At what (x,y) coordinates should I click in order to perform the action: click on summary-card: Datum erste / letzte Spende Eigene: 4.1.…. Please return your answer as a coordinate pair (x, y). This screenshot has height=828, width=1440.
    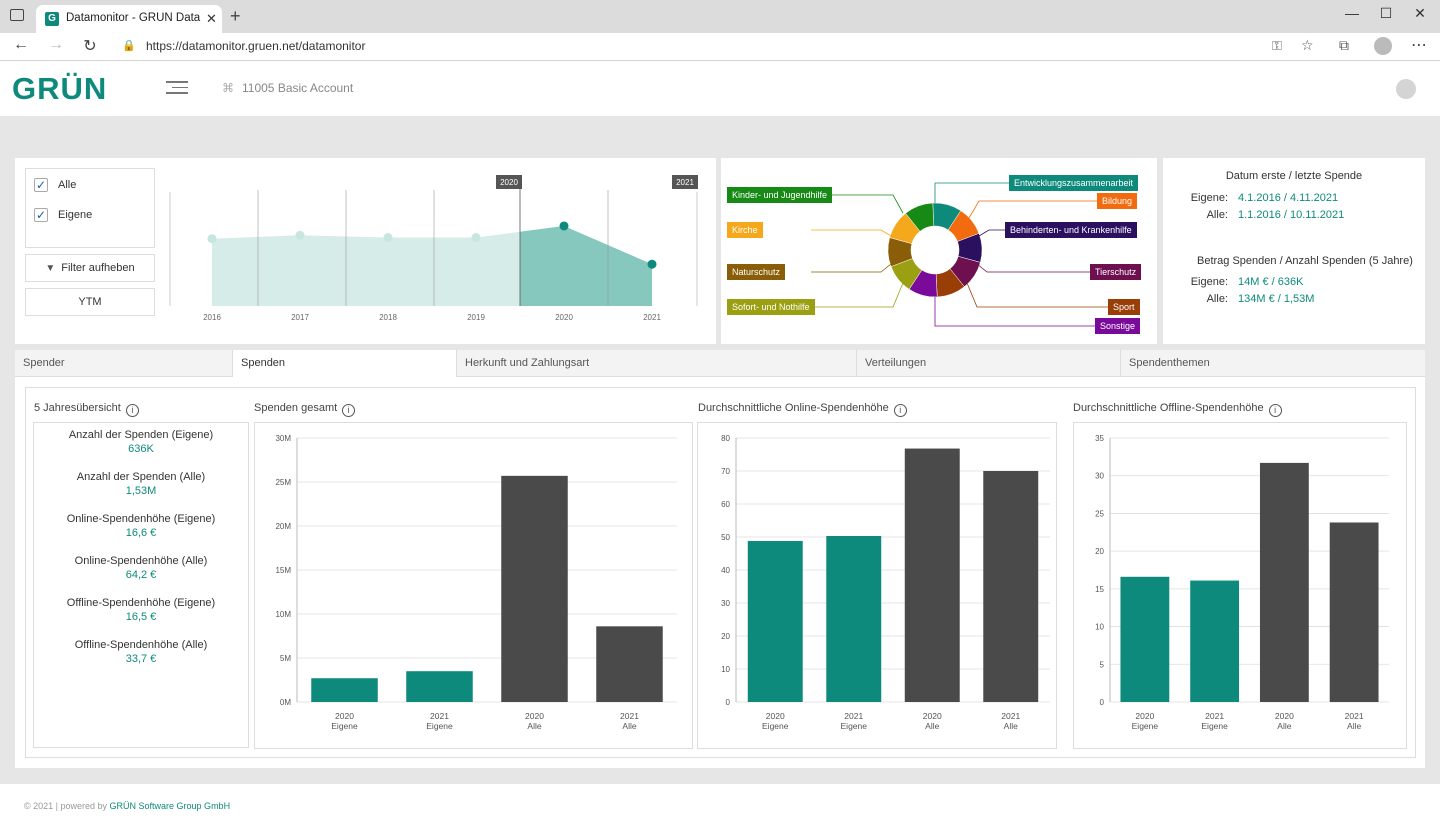
    Looking at the image, I should click on (1294, 251).